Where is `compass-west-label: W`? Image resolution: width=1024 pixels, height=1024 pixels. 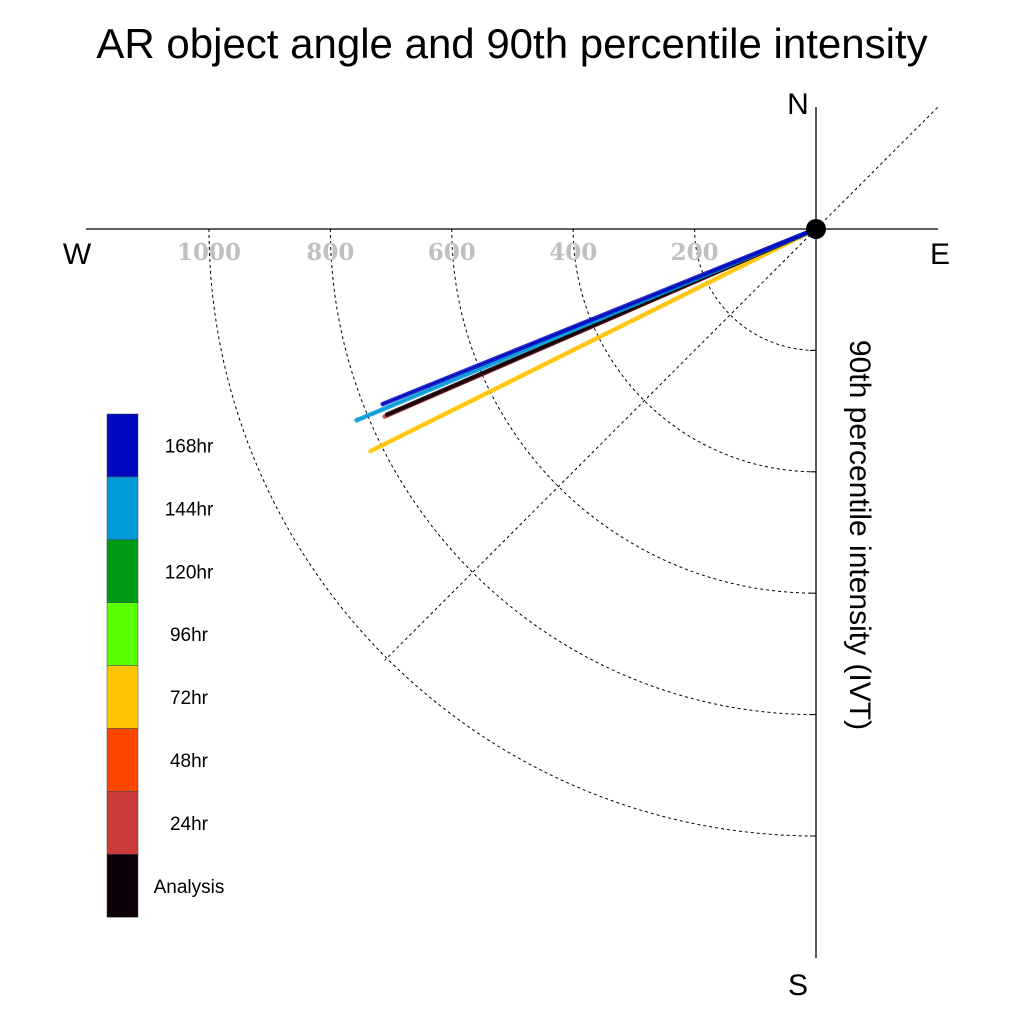
compass-west-label: W is located at coordinates (77, 254).